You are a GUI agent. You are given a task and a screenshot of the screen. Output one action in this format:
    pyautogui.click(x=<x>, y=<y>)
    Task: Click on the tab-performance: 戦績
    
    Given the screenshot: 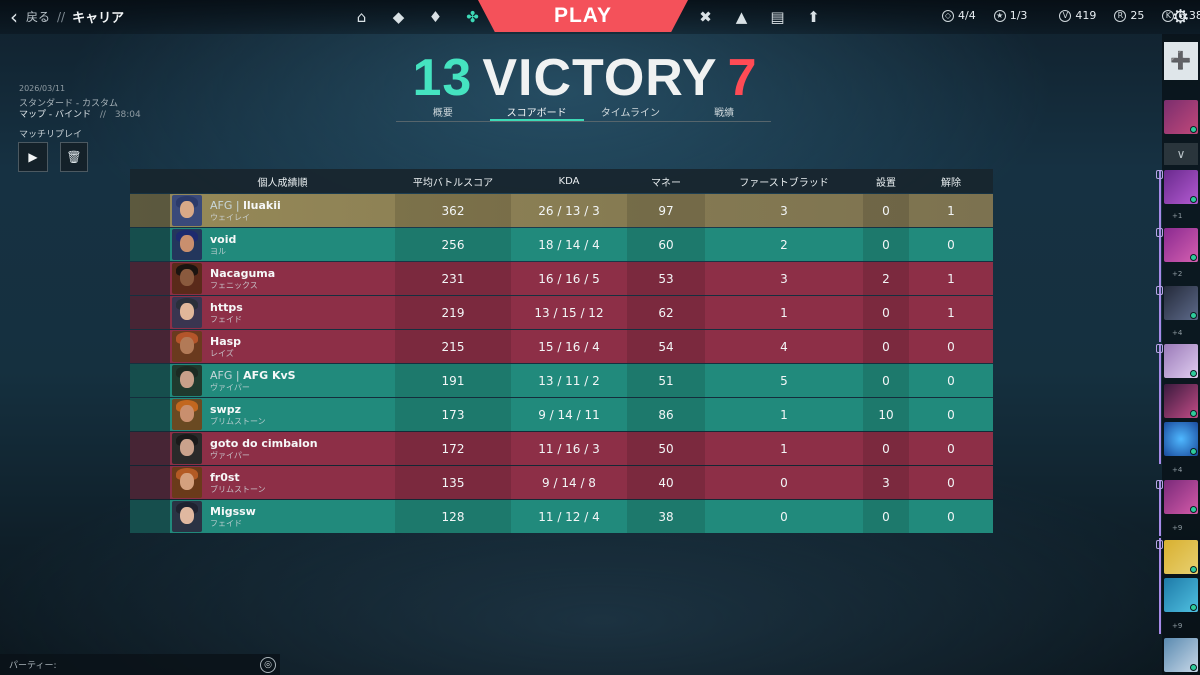 What is the action you would take?
    pyautogui.click(x=724, y=113)
    